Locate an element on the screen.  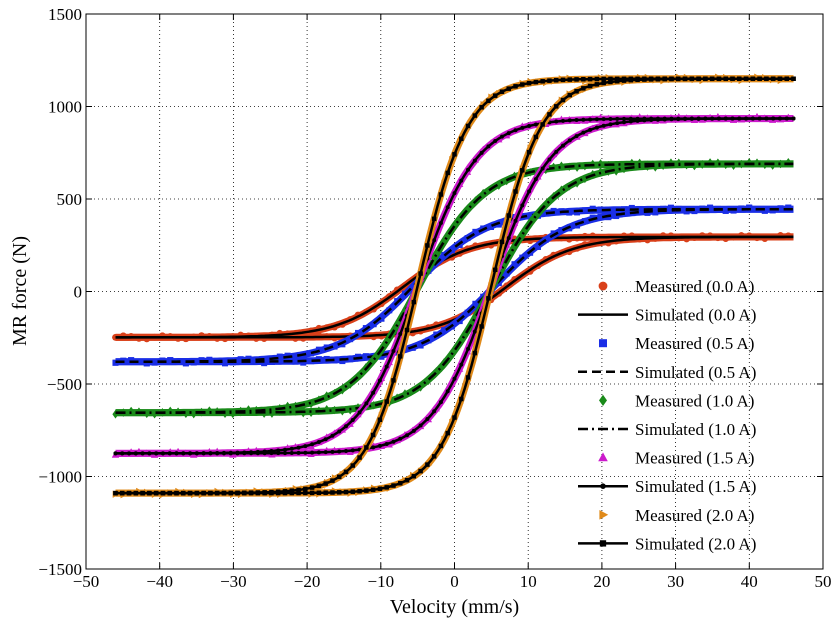
legend-label: Measured (1.5 A) is located at coordinates (694, 458).